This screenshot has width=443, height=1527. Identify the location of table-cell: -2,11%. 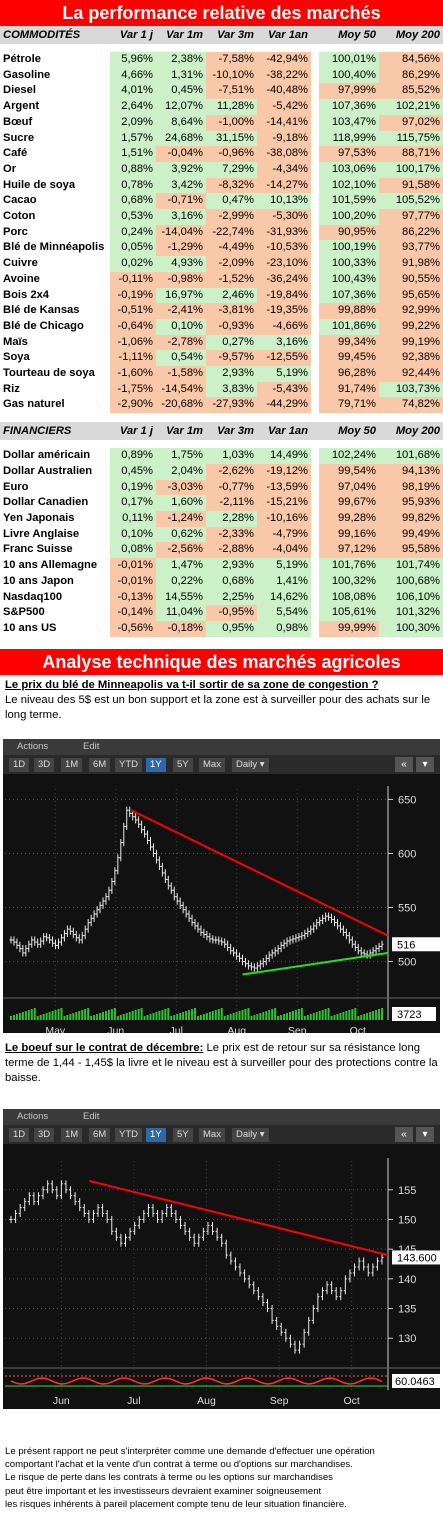
(231, 503).